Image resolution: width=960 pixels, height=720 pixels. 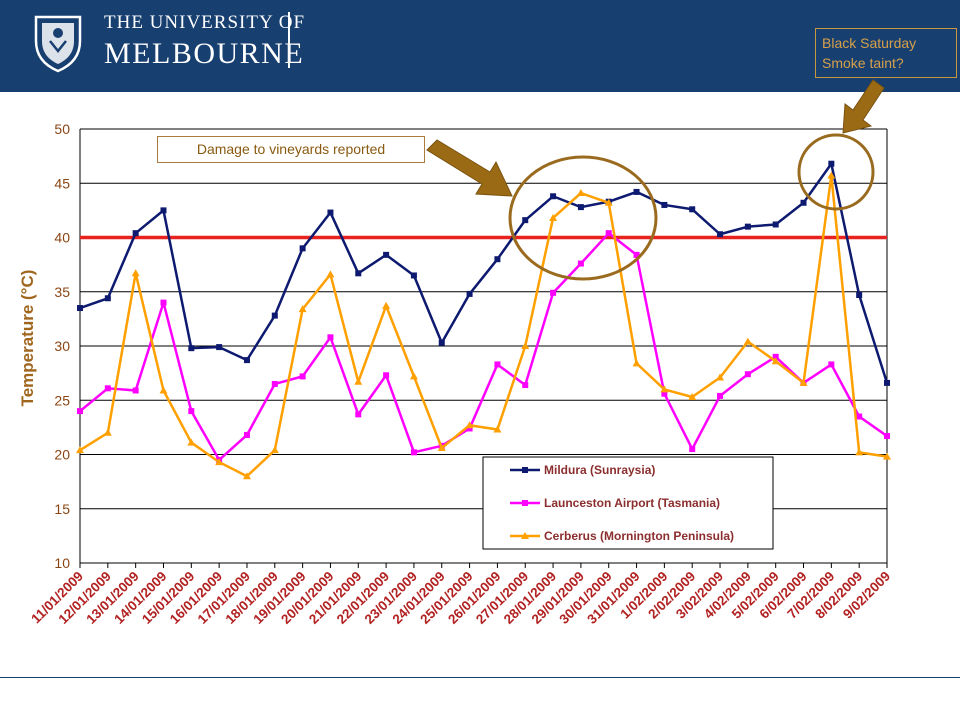 What do you see at coordinates (639, 536) in the screenshot?
I see `legend-label: Cerberus (Mornington Peninsula)` at bounding box center [639, 536].